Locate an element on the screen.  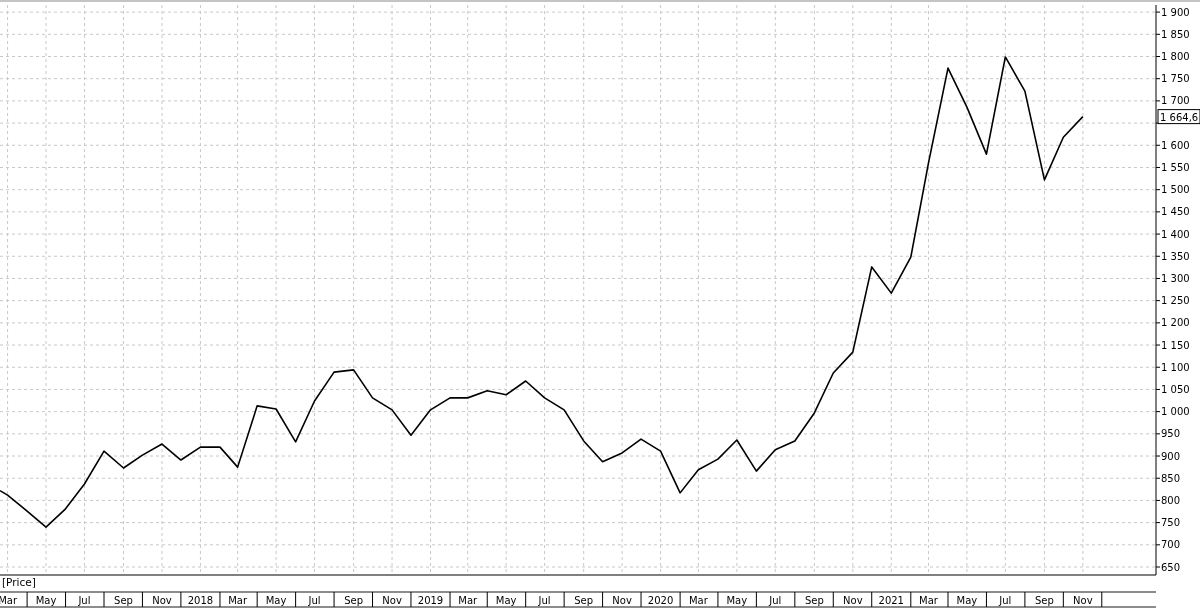
y-tick-label: 1 000 is located at coordinates (1175, 412).